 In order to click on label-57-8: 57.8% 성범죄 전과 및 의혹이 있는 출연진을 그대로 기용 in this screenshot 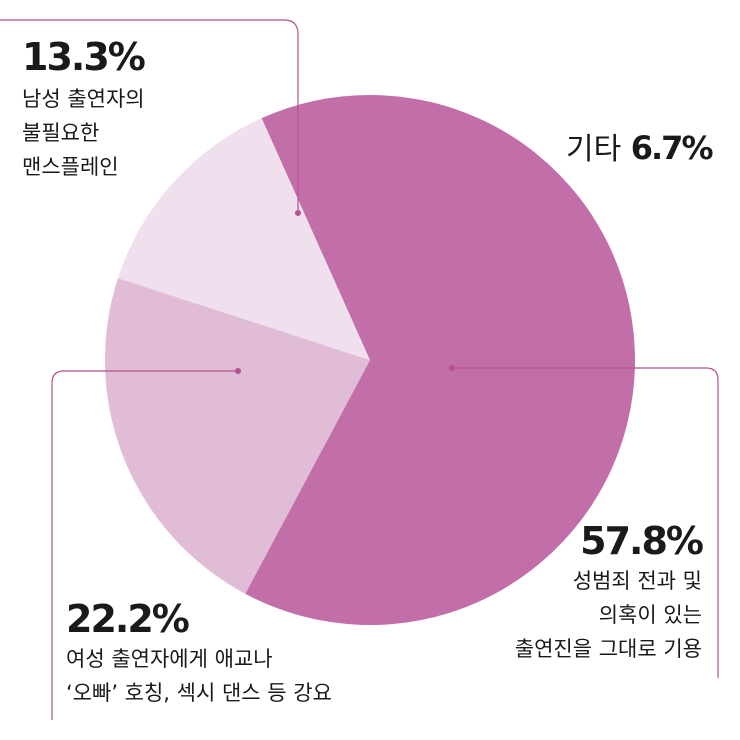, I will do `click(543, 592)`.